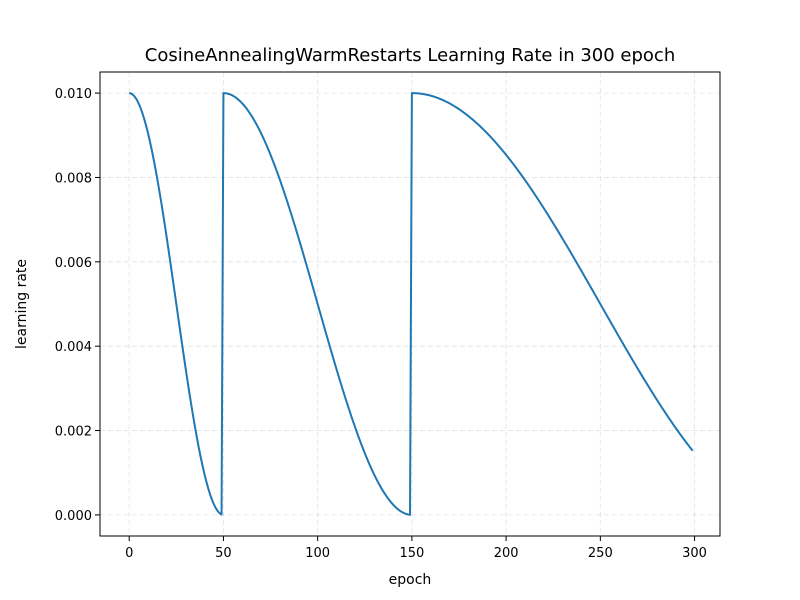  I want to click on x-tick-label: 100, so click(317, 553).